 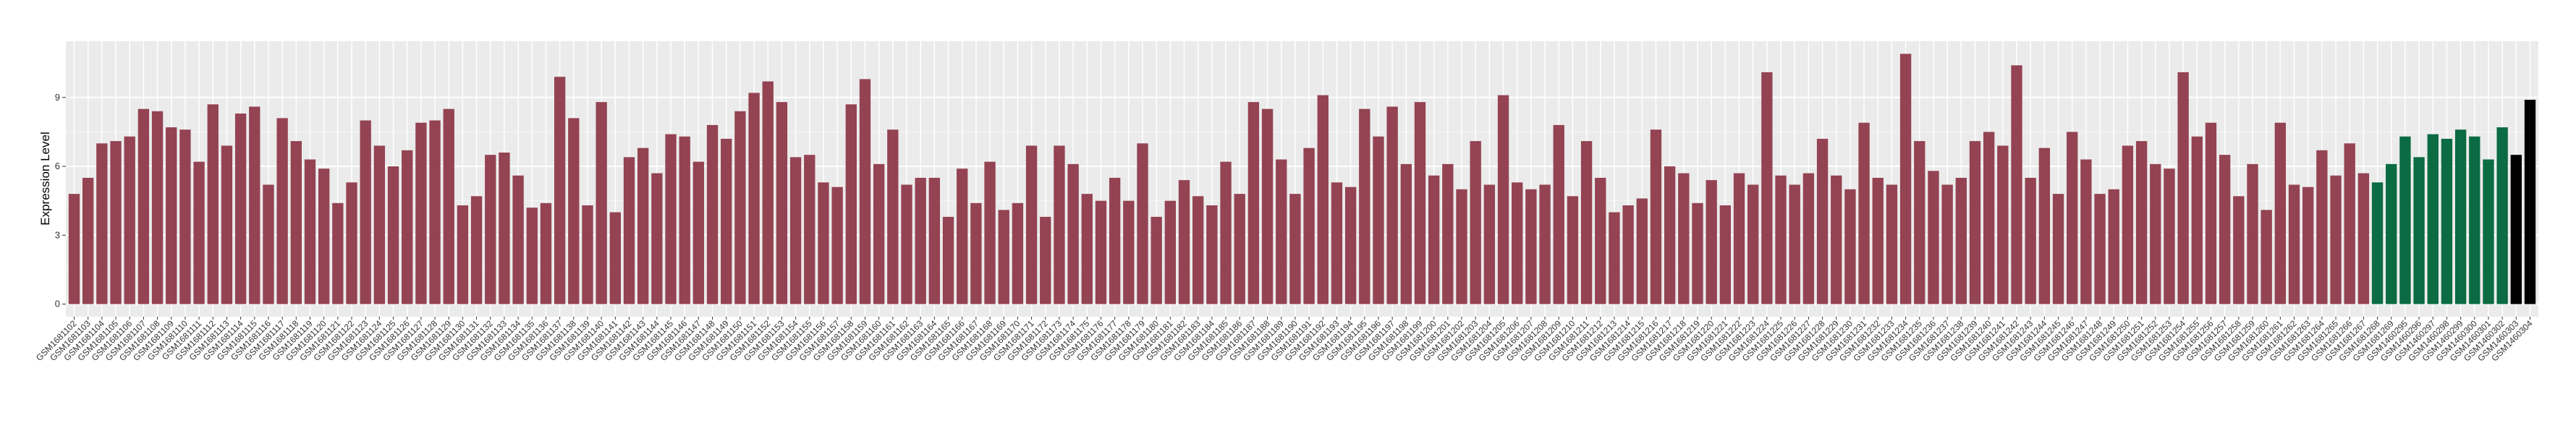 What do you see at coordinates (57, 234) in the screenshot?
I see `y-tick-label: 3` at bounding box center [57, 234].